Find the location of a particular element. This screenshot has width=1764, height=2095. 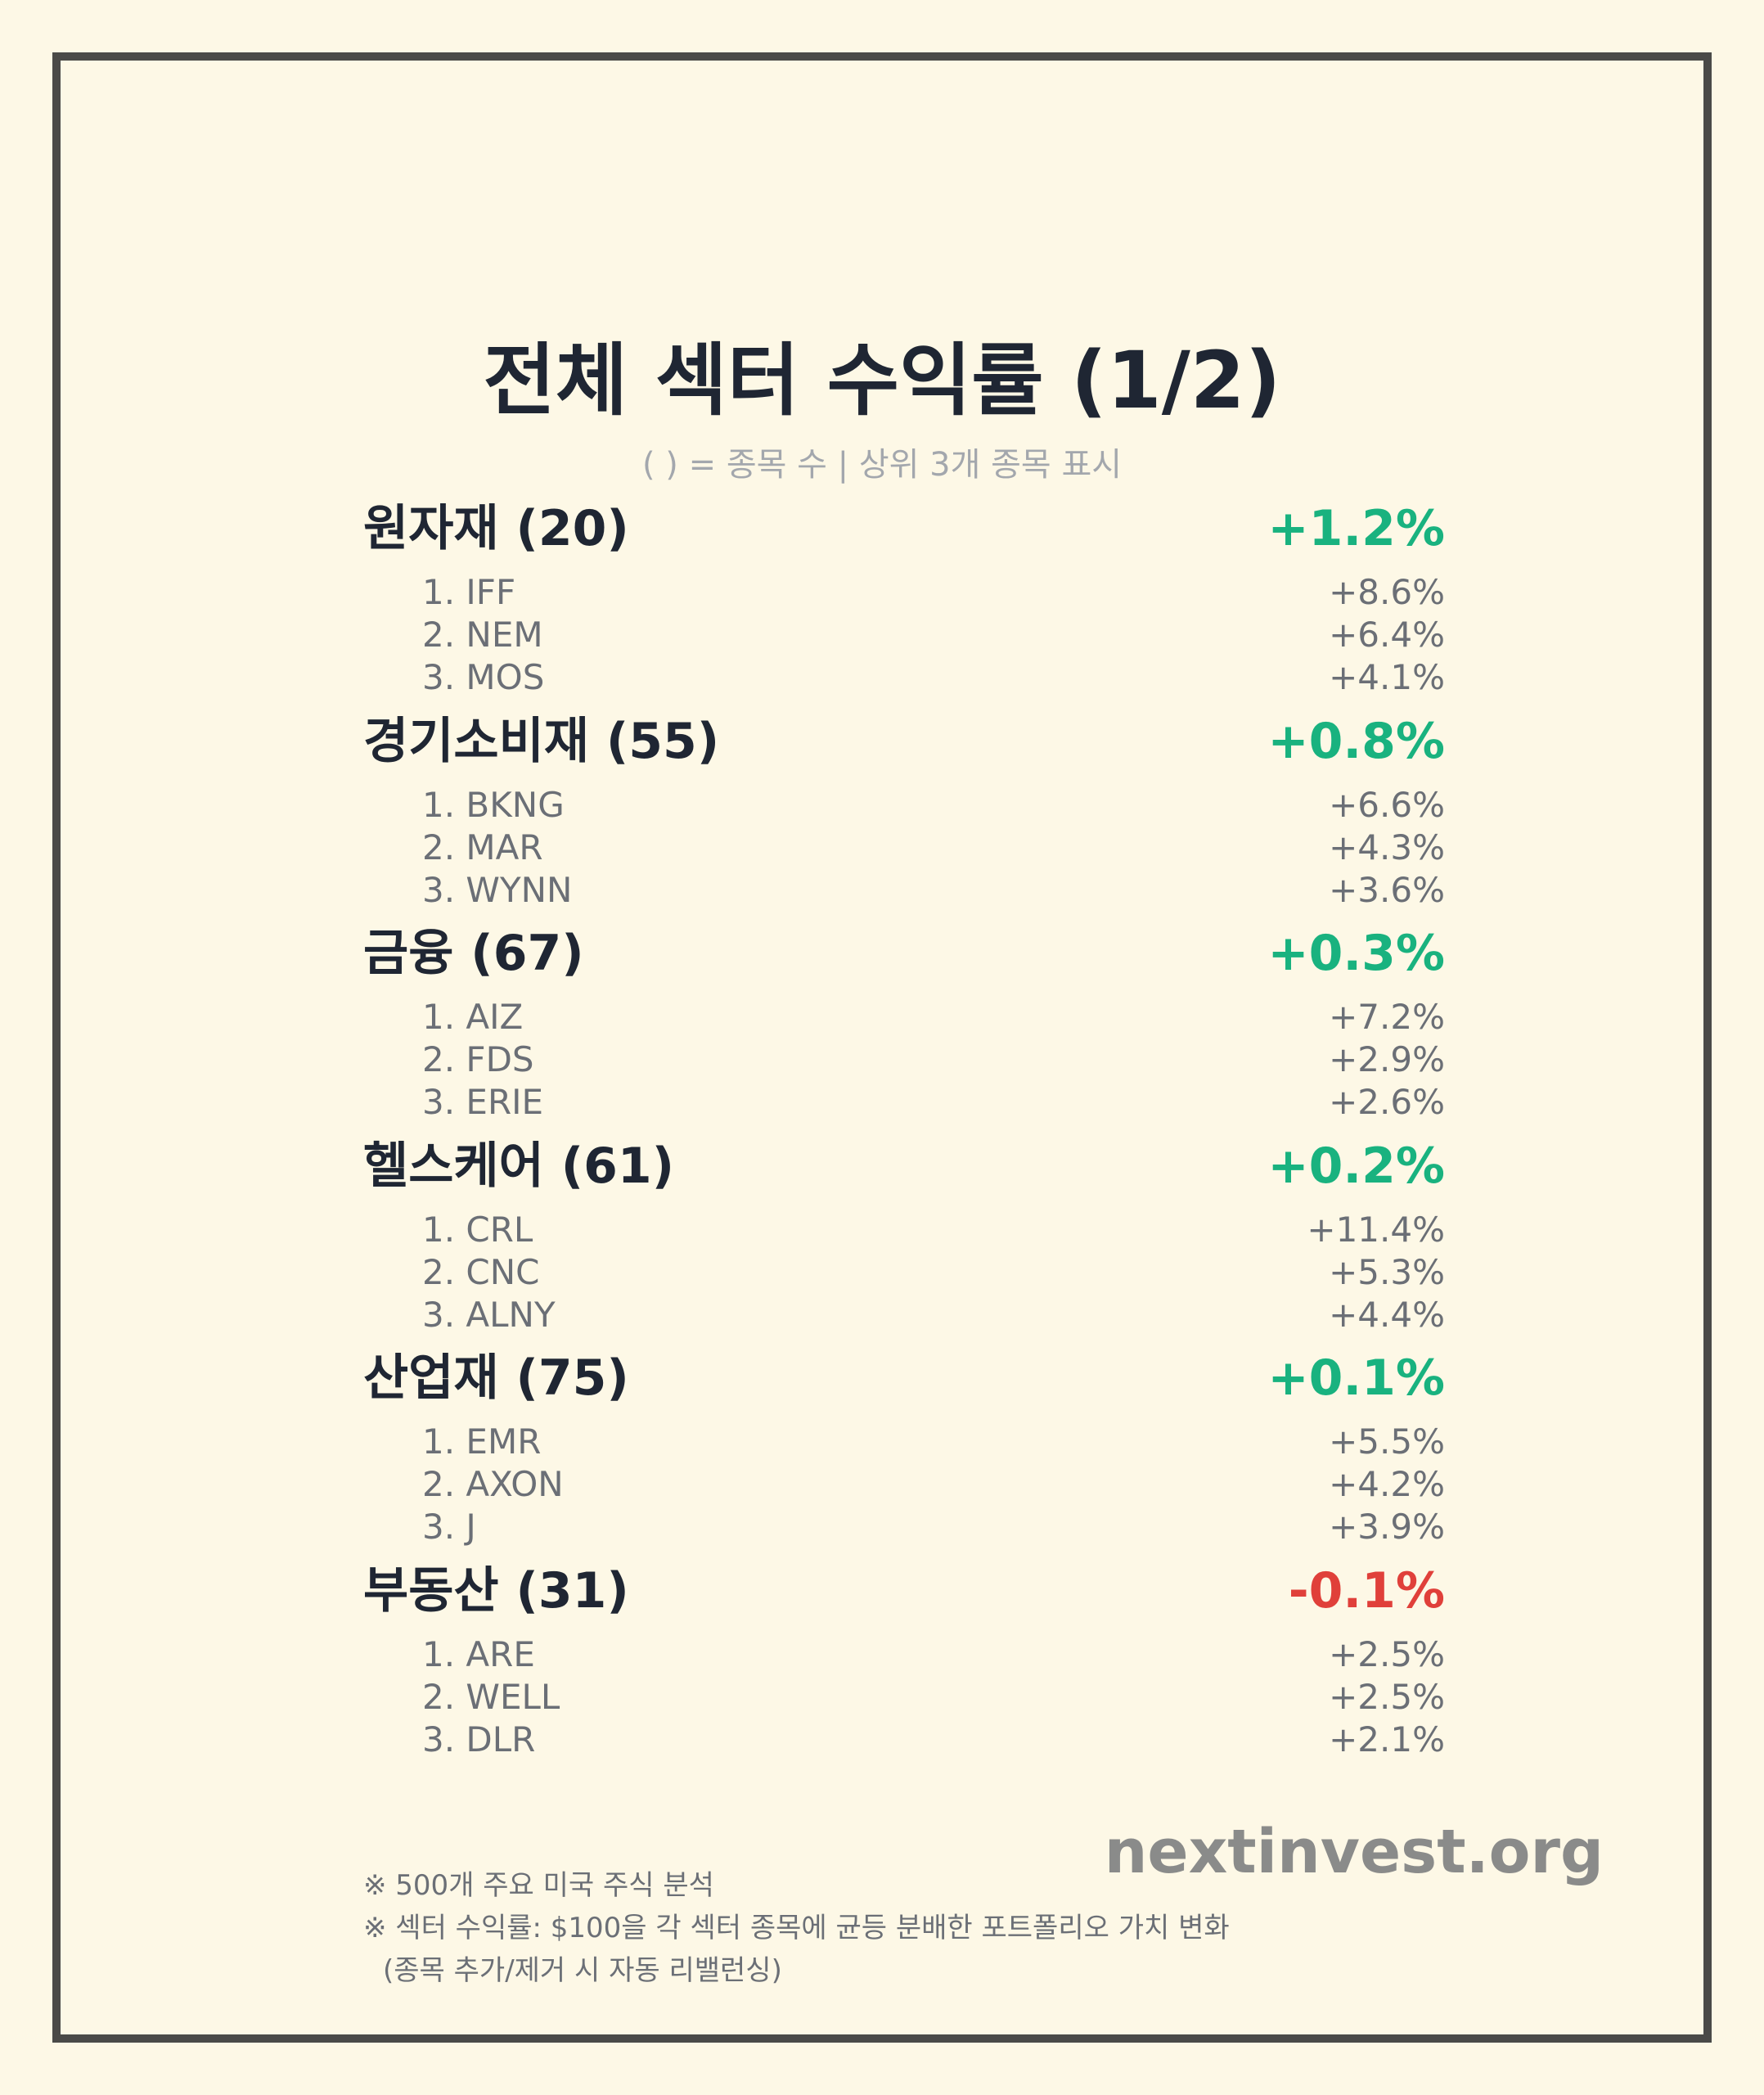

stock-return: +5.3% is located at coordinates (1387, 1271).